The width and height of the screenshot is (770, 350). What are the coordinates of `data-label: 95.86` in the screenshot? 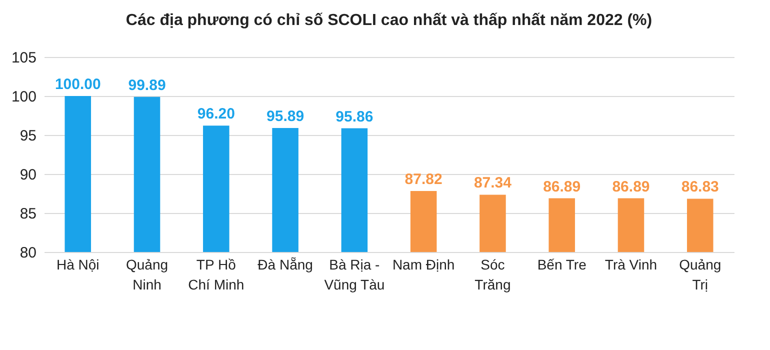 It's located at (355, 117).